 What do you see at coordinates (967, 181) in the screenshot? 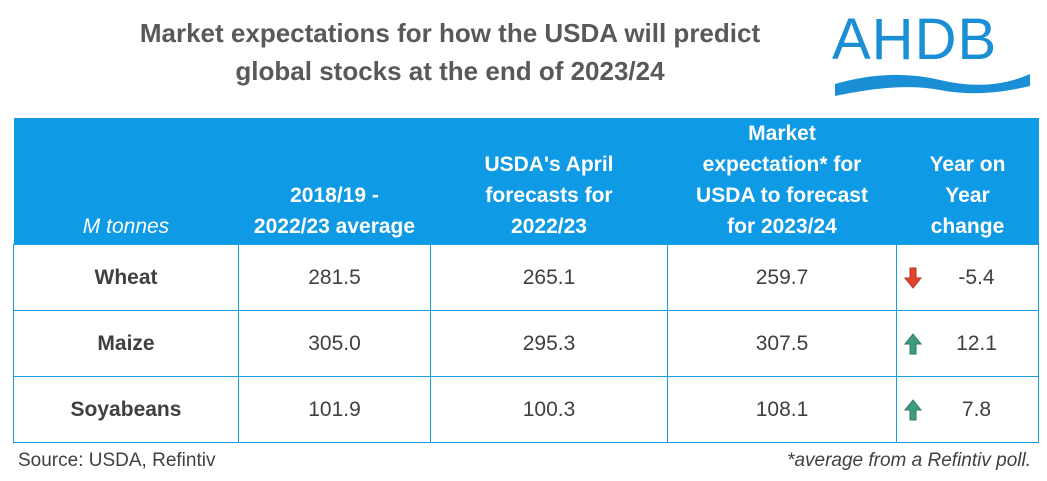
I see `column-header-yoy-change: Year on Year change` at bounding box center [967, 181].